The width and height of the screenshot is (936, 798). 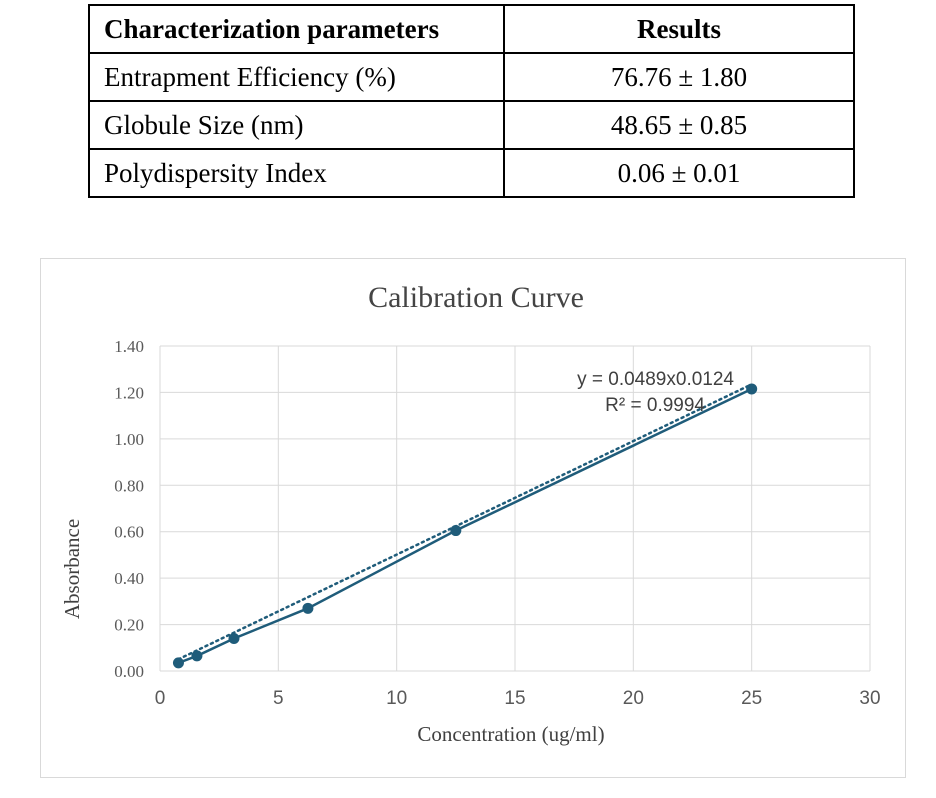 I want to click on y-axis-label: Absorbance, so click(x=72, y=569).